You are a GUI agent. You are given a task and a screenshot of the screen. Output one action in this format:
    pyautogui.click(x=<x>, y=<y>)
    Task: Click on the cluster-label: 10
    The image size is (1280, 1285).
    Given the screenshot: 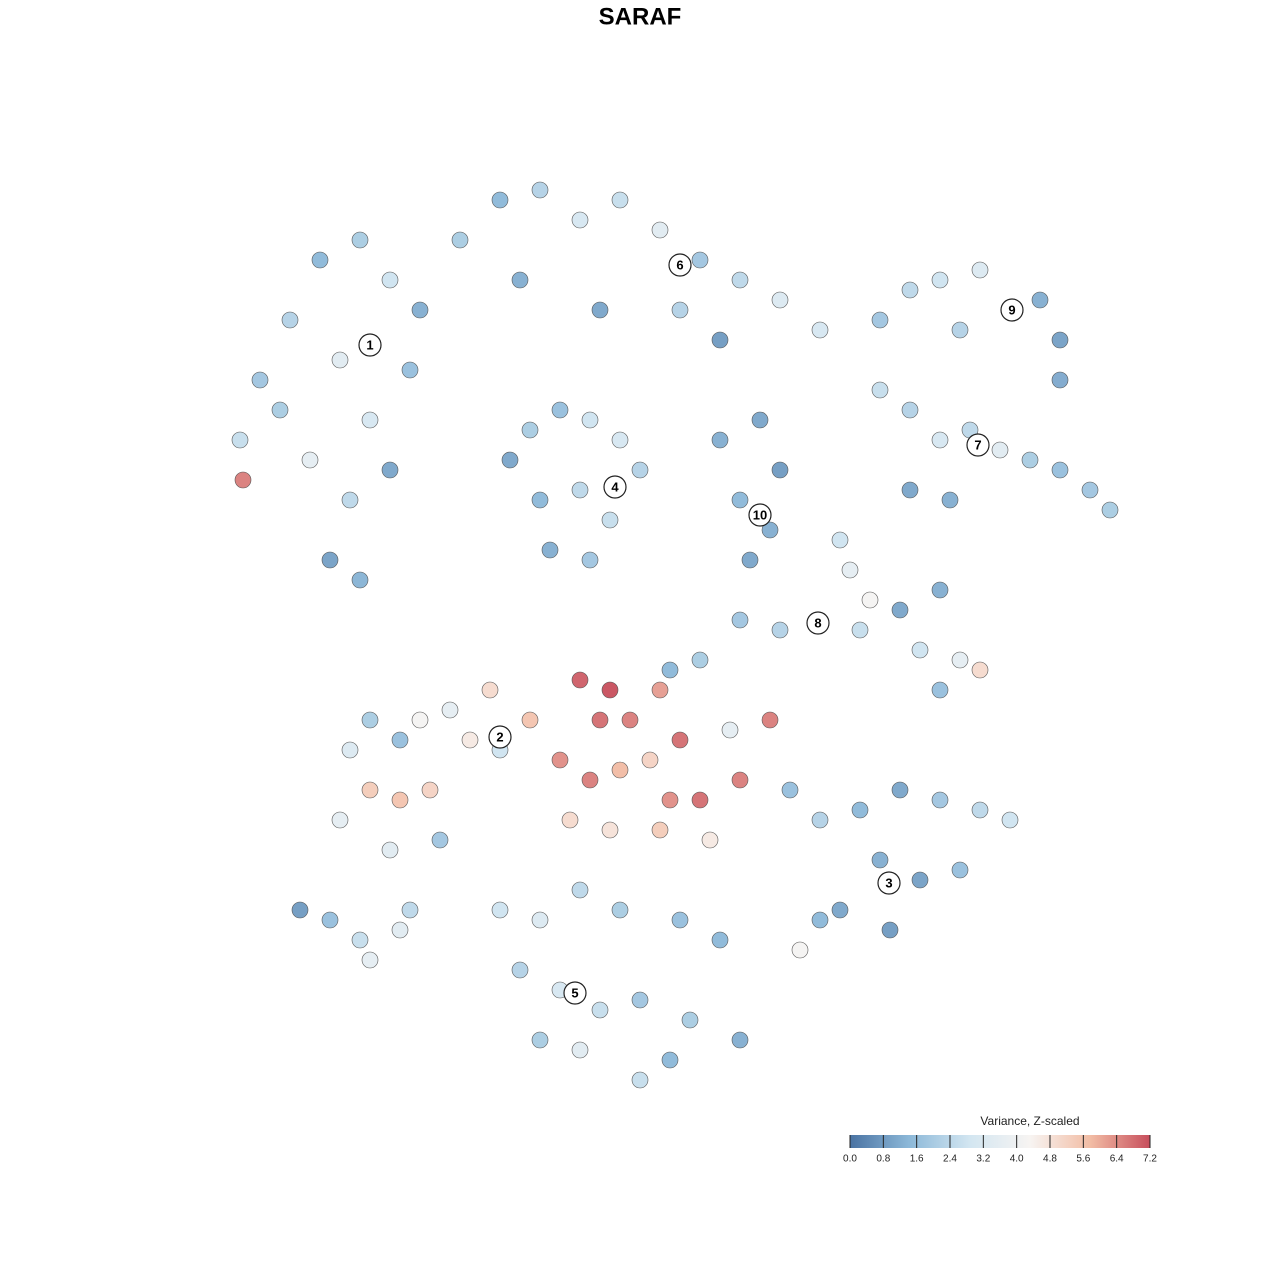 What is the action you would take?
    pyautogui.click(x=760, y=514)
    